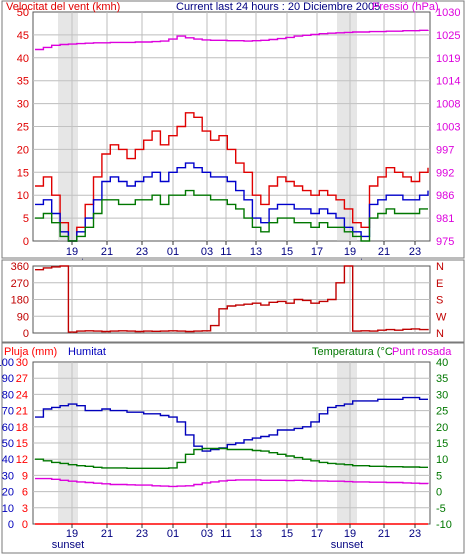  Describe the element at coordinates (352, 352) in the screenshot. I see `temperature-axis-title: Temperatura (°C` at that location.